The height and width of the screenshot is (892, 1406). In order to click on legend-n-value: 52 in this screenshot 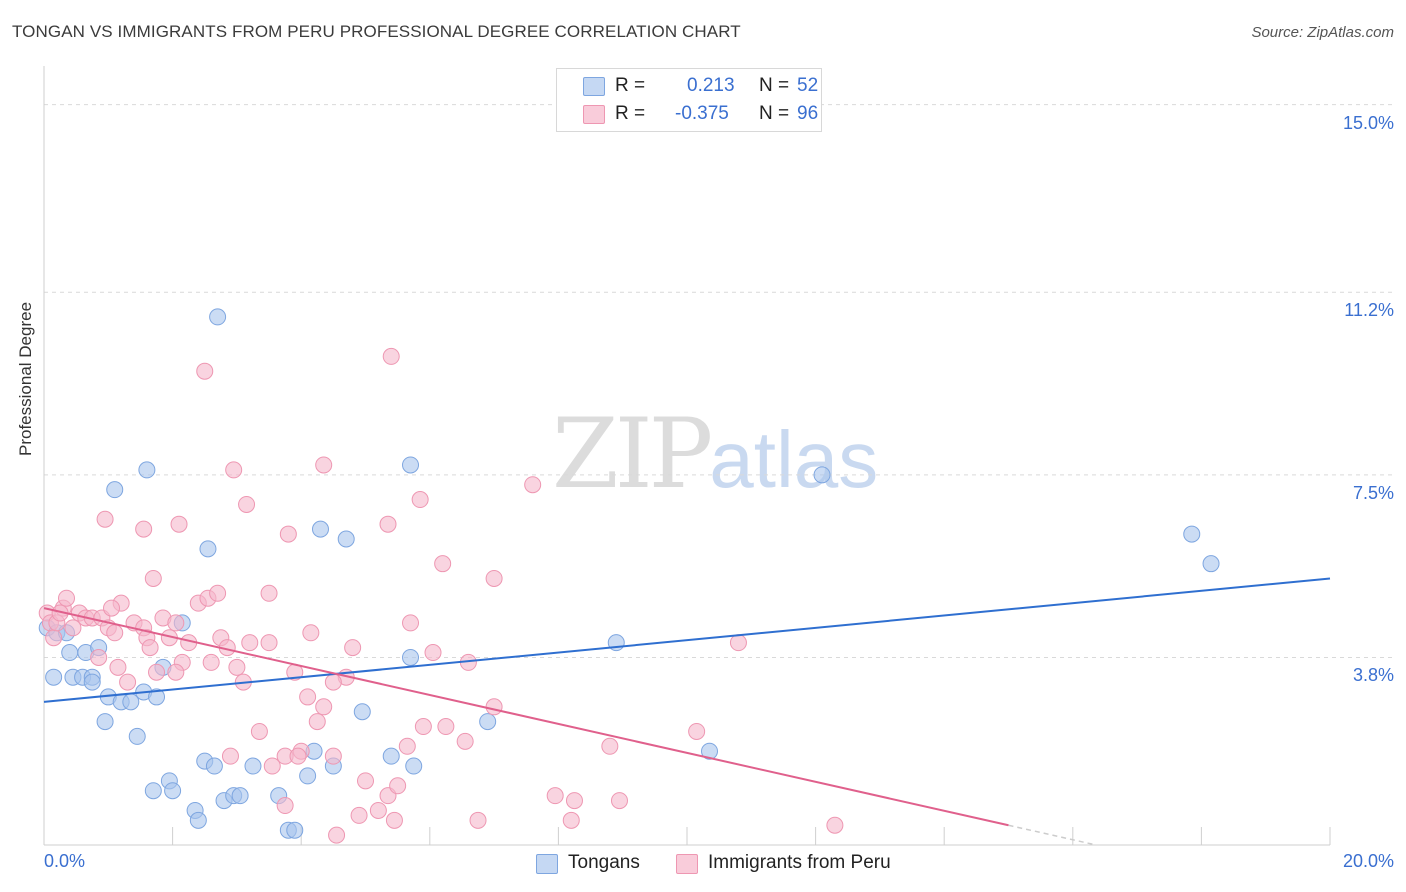, I will do `click(808, 85)`.